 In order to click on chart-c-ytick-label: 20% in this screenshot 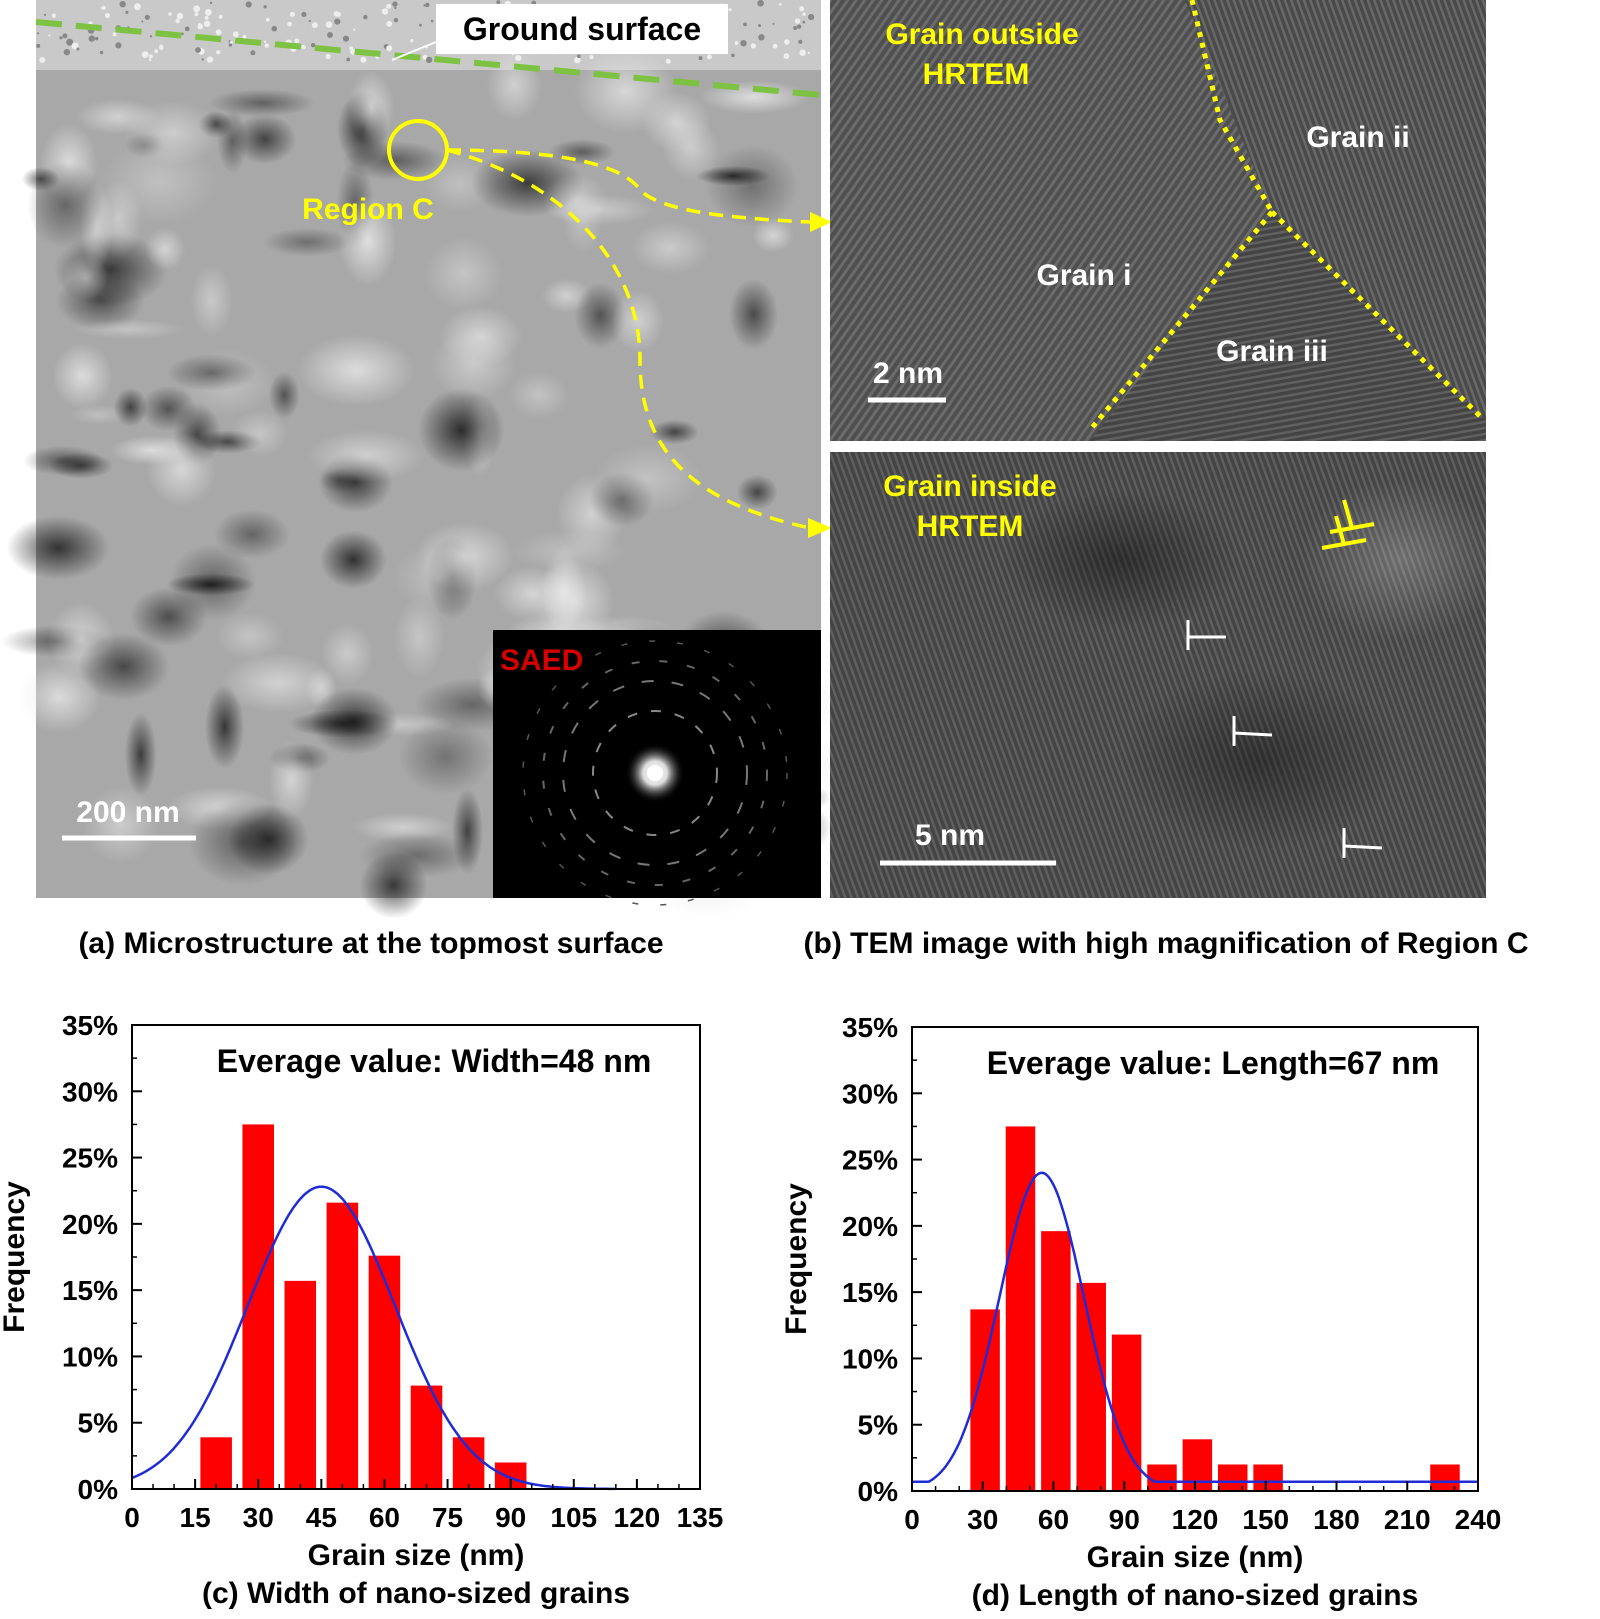, I will do `click(90, 1224)`.